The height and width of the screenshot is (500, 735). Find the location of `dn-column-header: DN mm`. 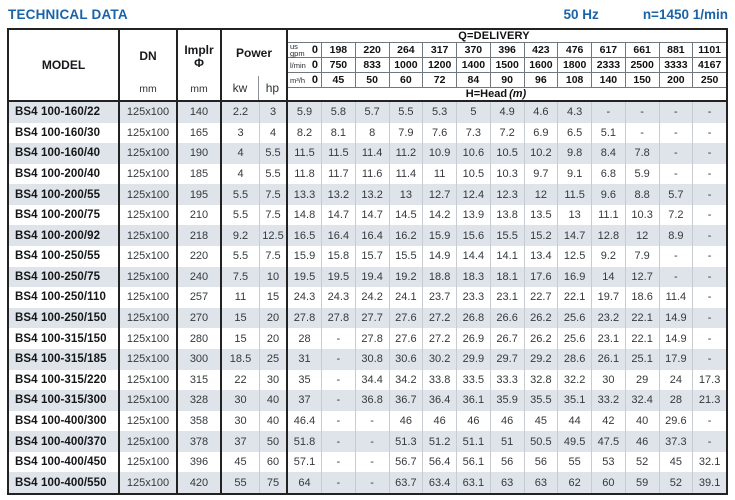

dn-column-header: DN mm is located at coordinates (149, 65).